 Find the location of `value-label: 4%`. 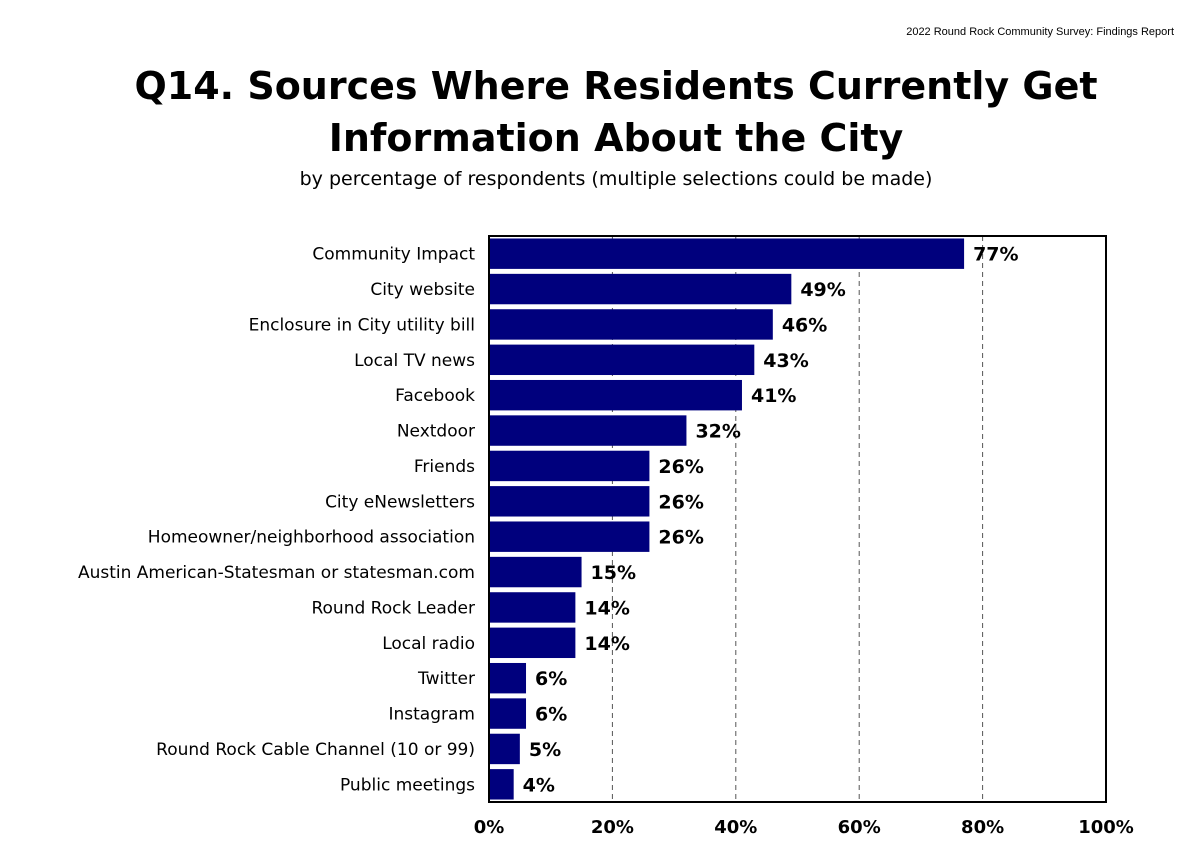

value-label: 4% is located at coordinates (539, 785).